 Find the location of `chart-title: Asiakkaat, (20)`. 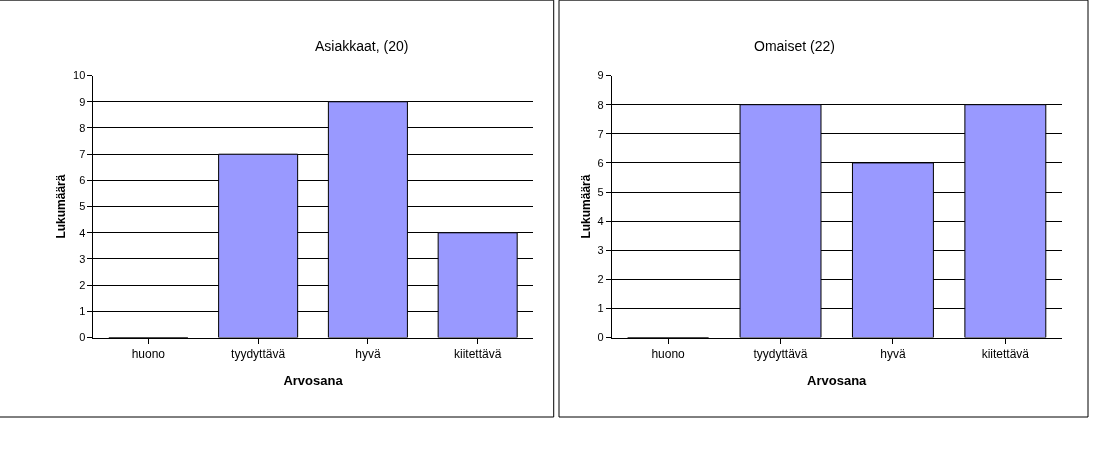

chart-title: Asiakkaat, (20) is located at coordinates (362, 46).